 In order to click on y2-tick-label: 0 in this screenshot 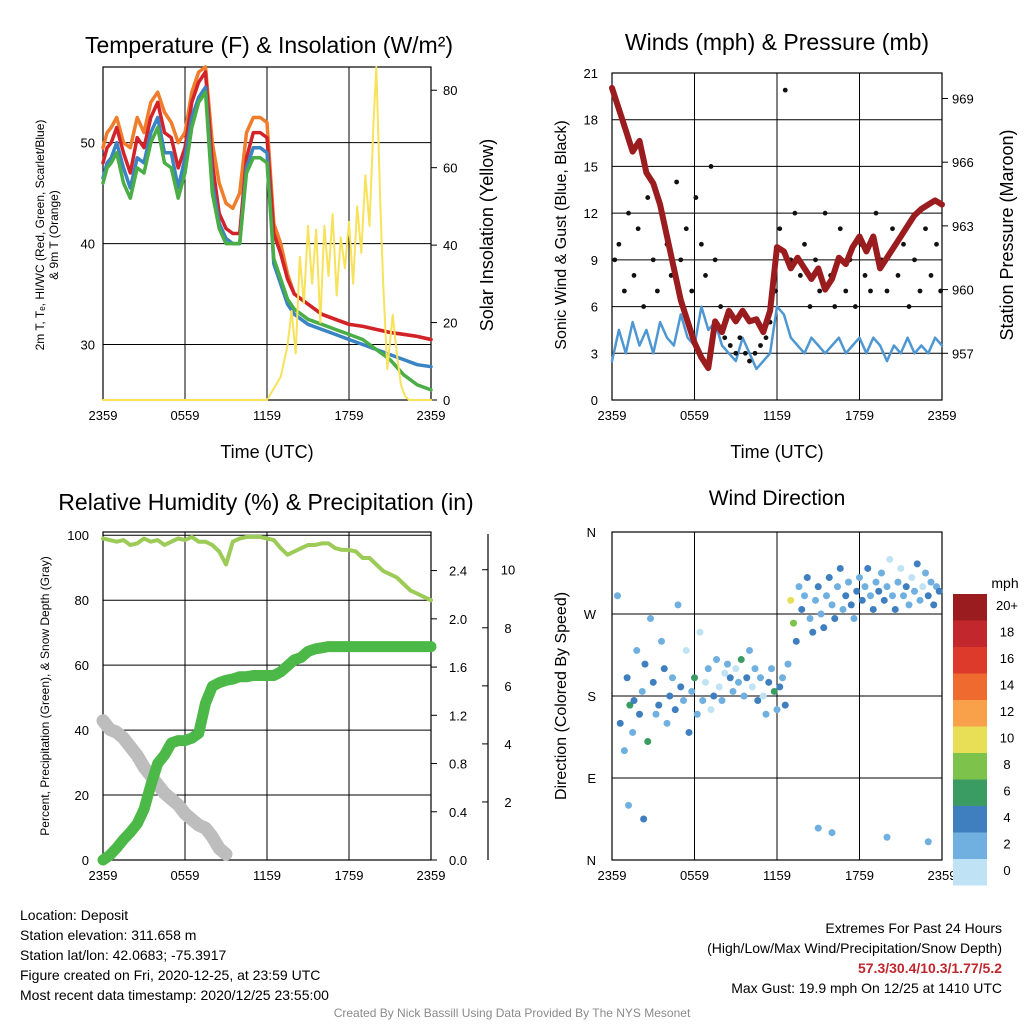, I will do `click(446, 400)`.